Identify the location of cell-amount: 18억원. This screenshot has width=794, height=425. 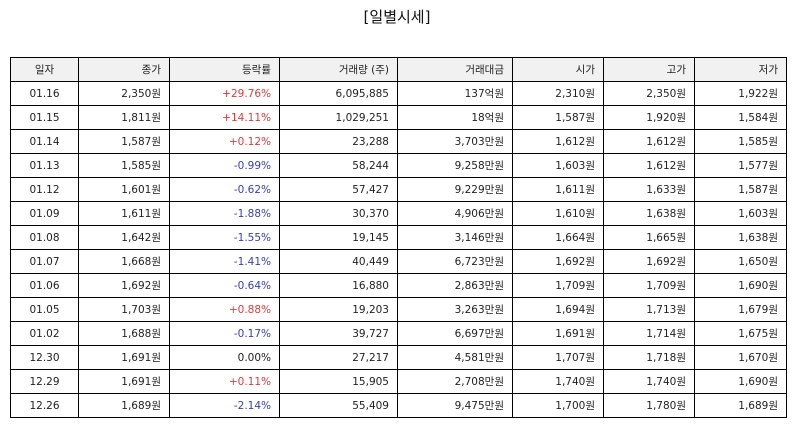
(455, 117).